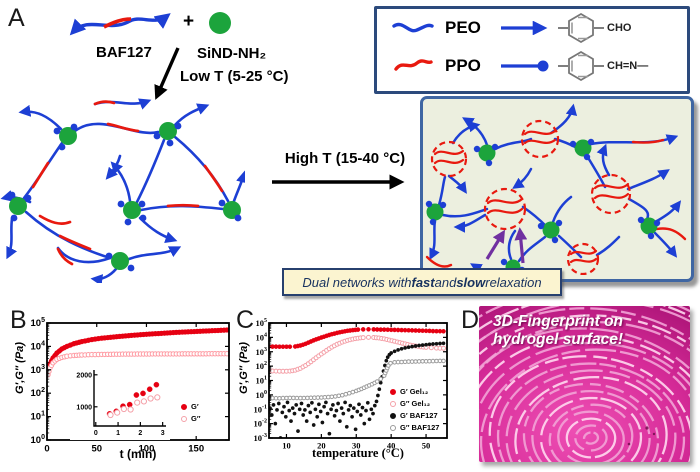 Image resolution: width=700 pixels, height=472 pixels. What do you see at coordinates (245, 320) in the screenshot?
I see `panel-c-label: C` at bounding box center [245, 320].